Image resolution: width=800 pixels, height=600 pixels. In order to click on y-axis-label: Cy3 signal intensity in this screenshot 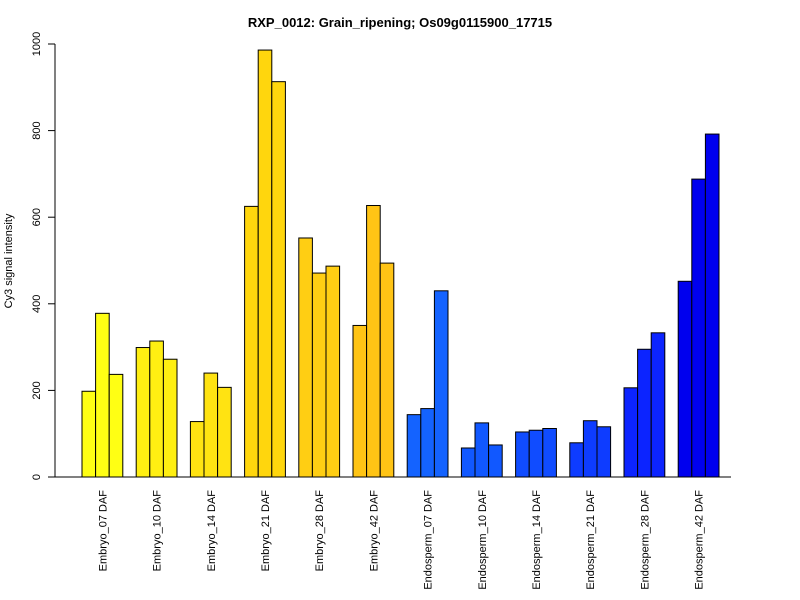, I will do `click(9, 260)`.